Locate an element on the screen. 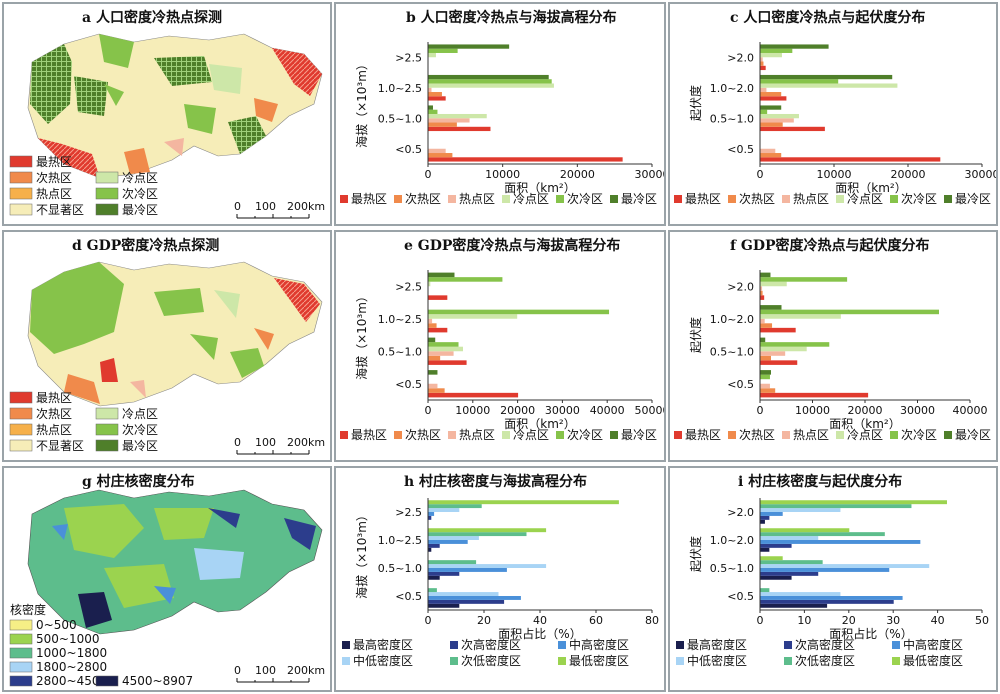  chart-c-legend-label: 热点区 is located at coordinates (811, 199).